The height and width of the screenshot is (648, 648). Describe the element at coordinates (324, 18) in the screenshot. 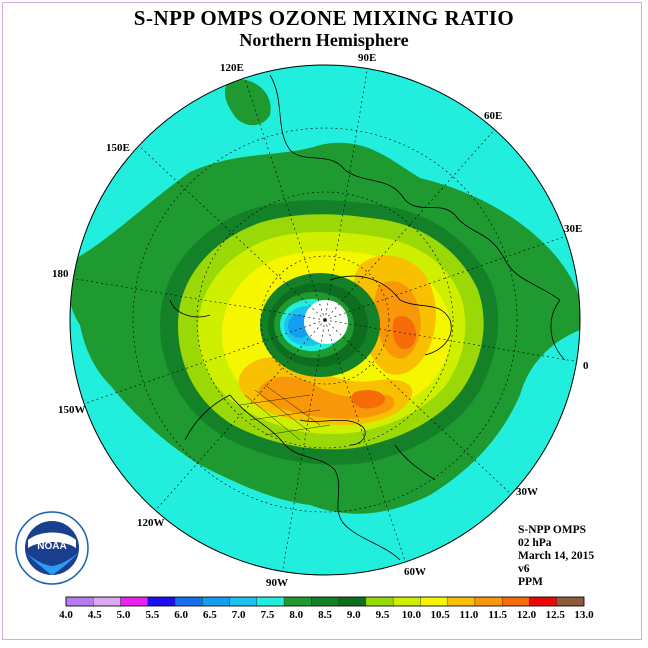

I see `map-title: S-NPP OMPS OZONE MIXING RATIO` at that location.